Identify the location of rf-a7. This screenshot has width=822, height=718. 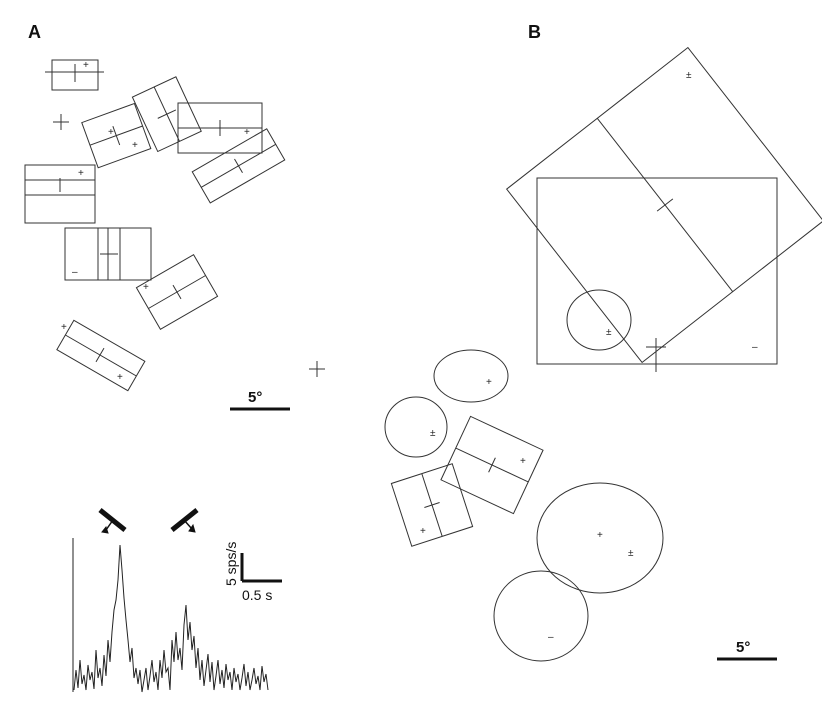
(108, 254).